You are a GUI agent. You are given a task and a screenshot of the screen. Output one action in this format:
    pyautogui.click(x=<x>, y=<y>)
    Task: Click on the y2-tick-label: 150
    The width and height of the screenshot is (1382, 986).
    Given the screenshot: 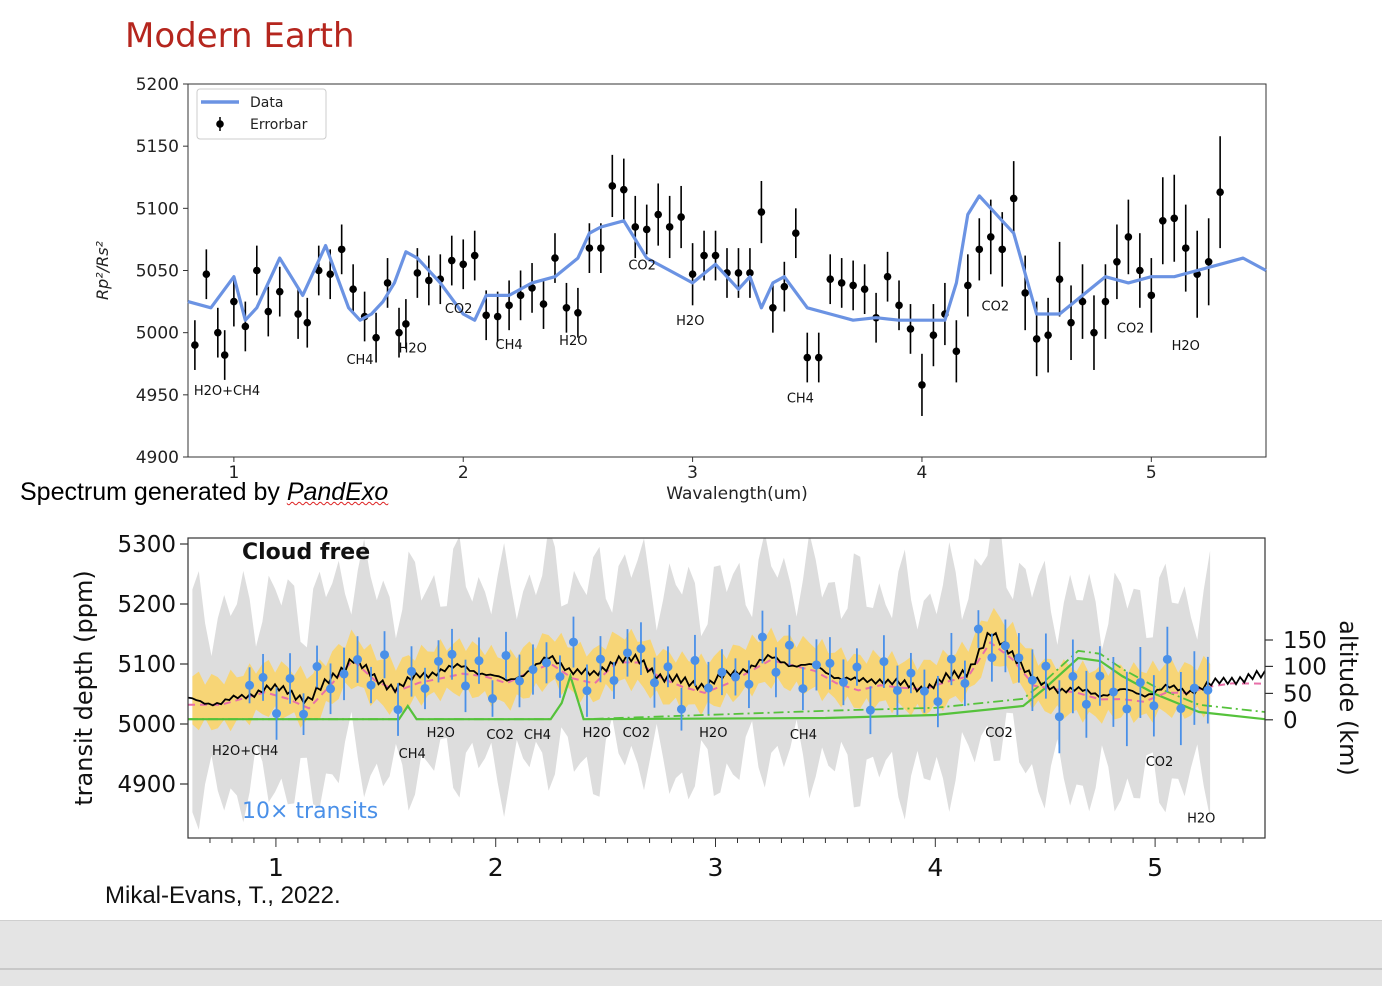 What is the action you would take?
    pyautogui.click(x=1305, y=641)
    